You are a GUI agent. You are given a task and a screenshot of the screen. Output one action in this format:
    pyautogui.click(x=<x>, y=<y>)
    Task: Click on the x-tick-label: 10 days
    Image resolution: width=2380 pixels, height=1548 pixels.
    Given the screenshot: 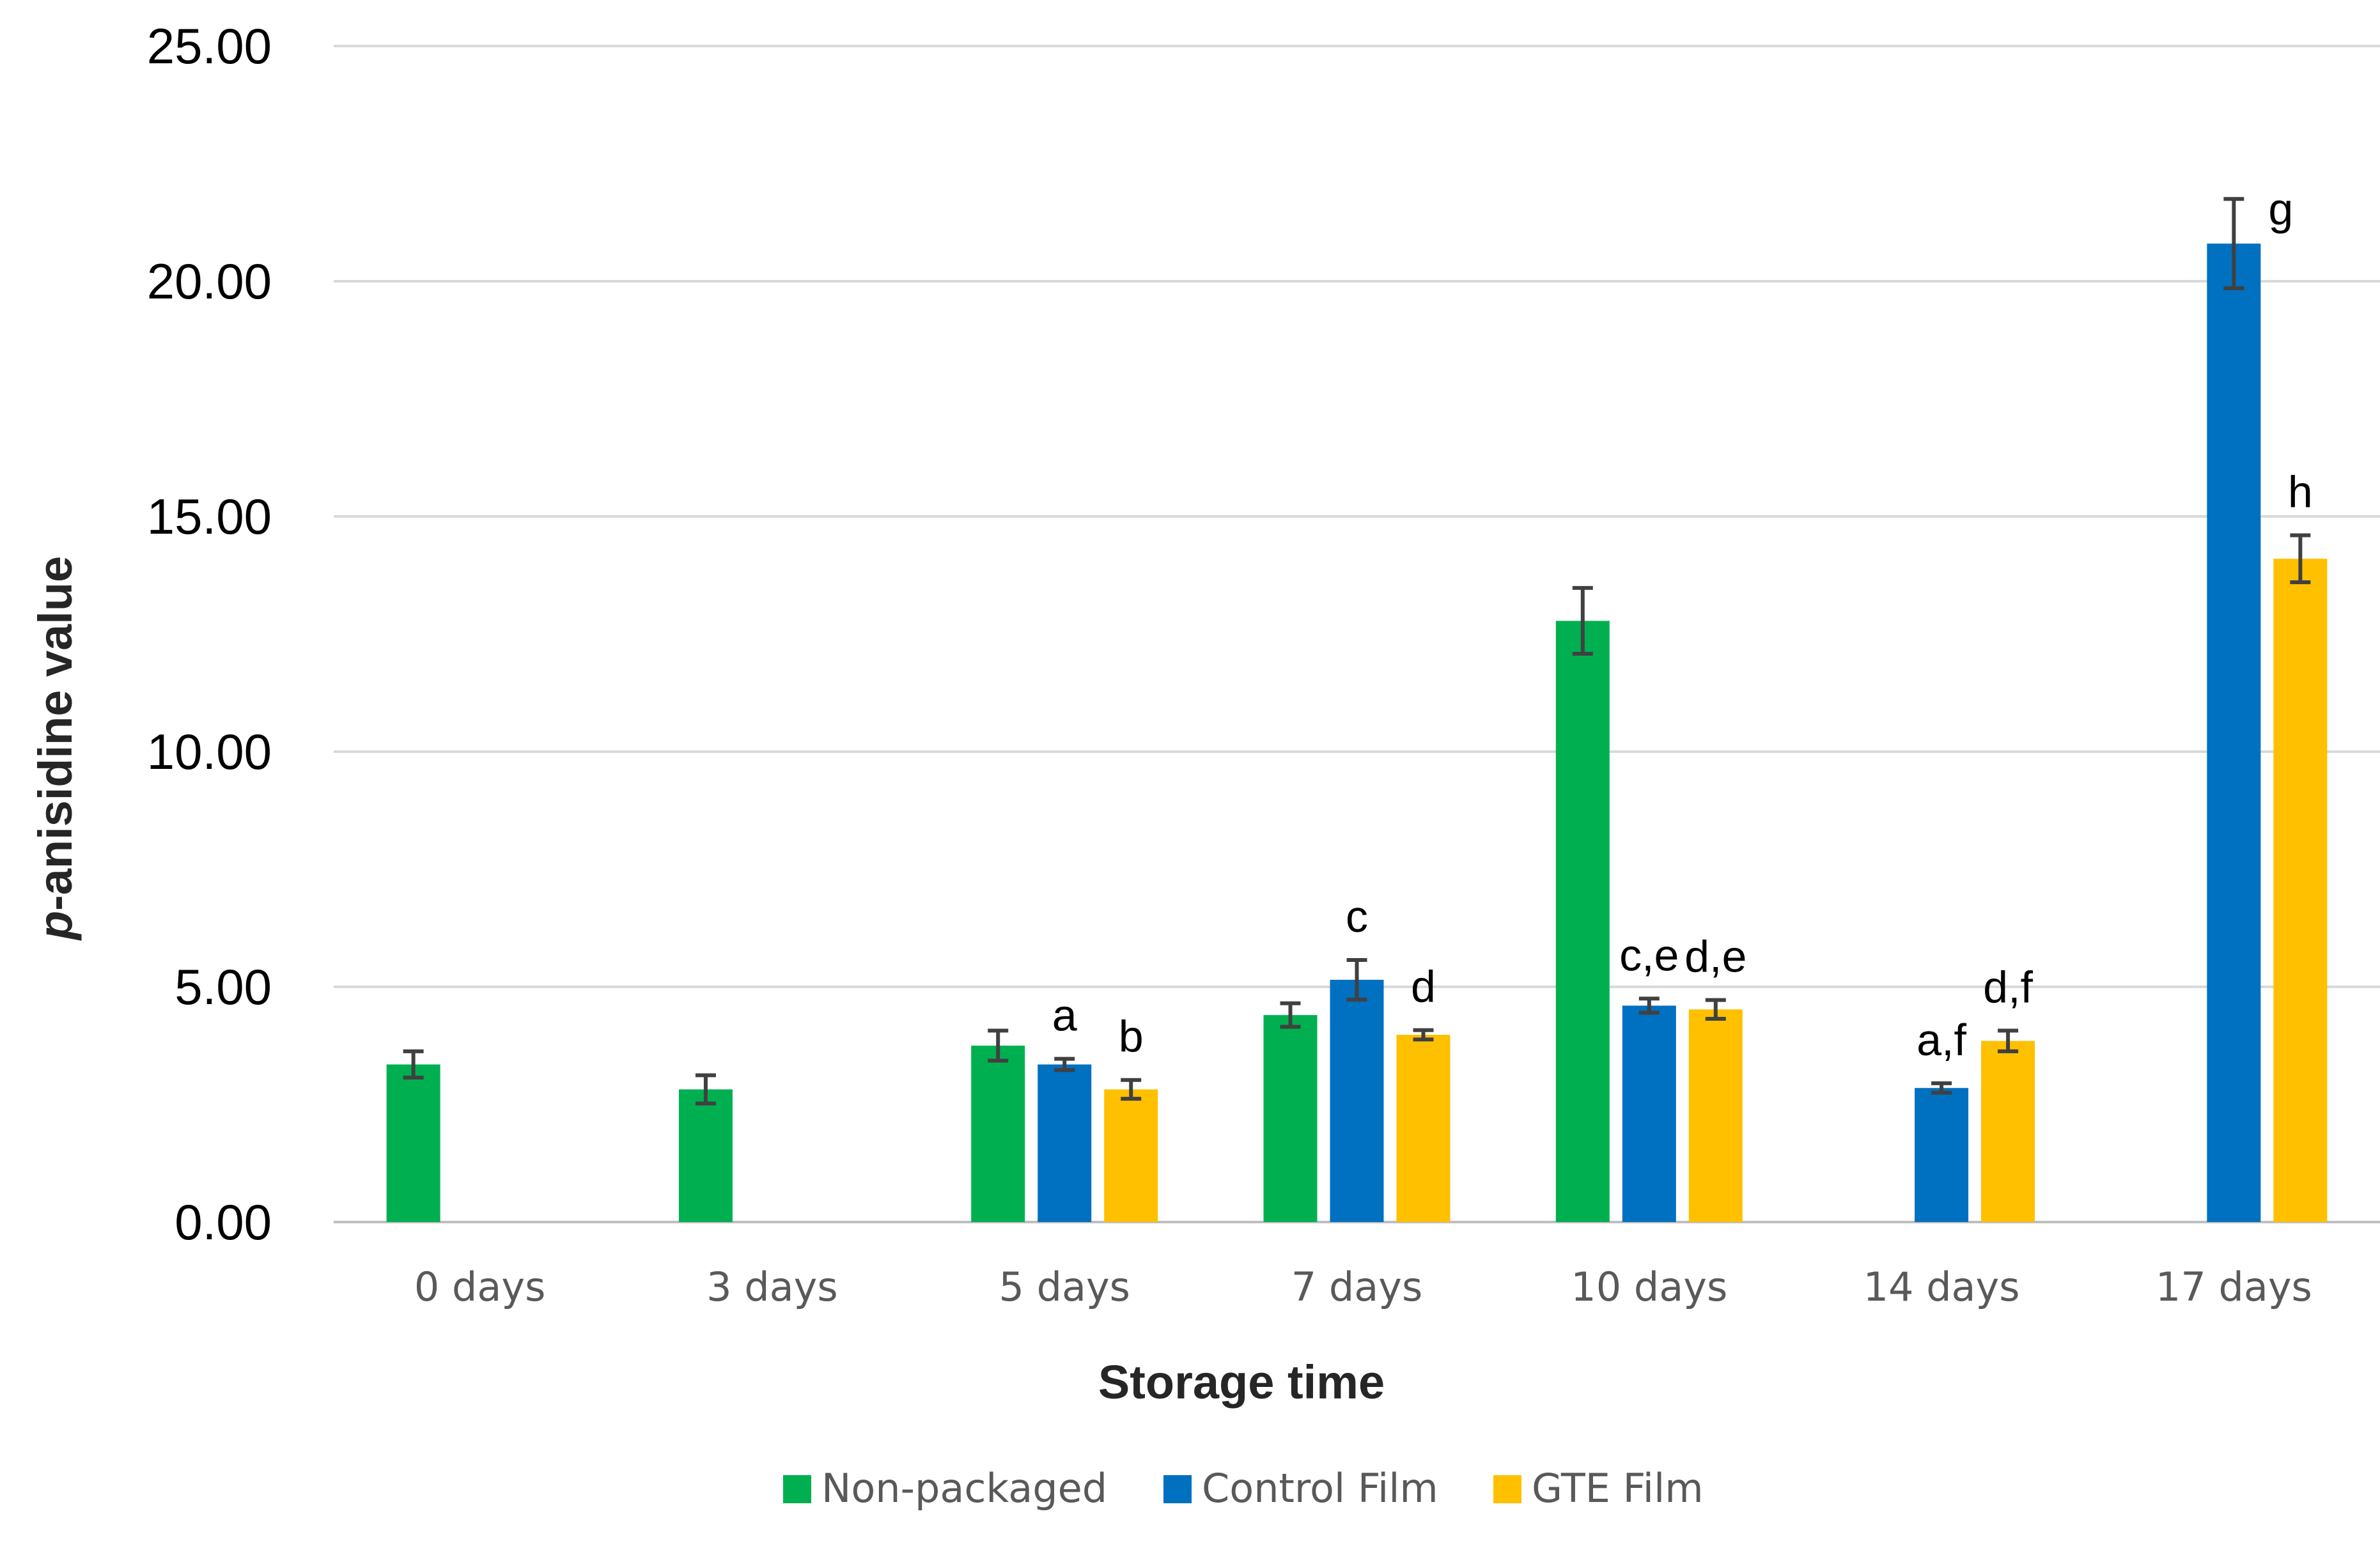 What is the action you would take?
    pyautogui.click(x=1649, y=1287)
    